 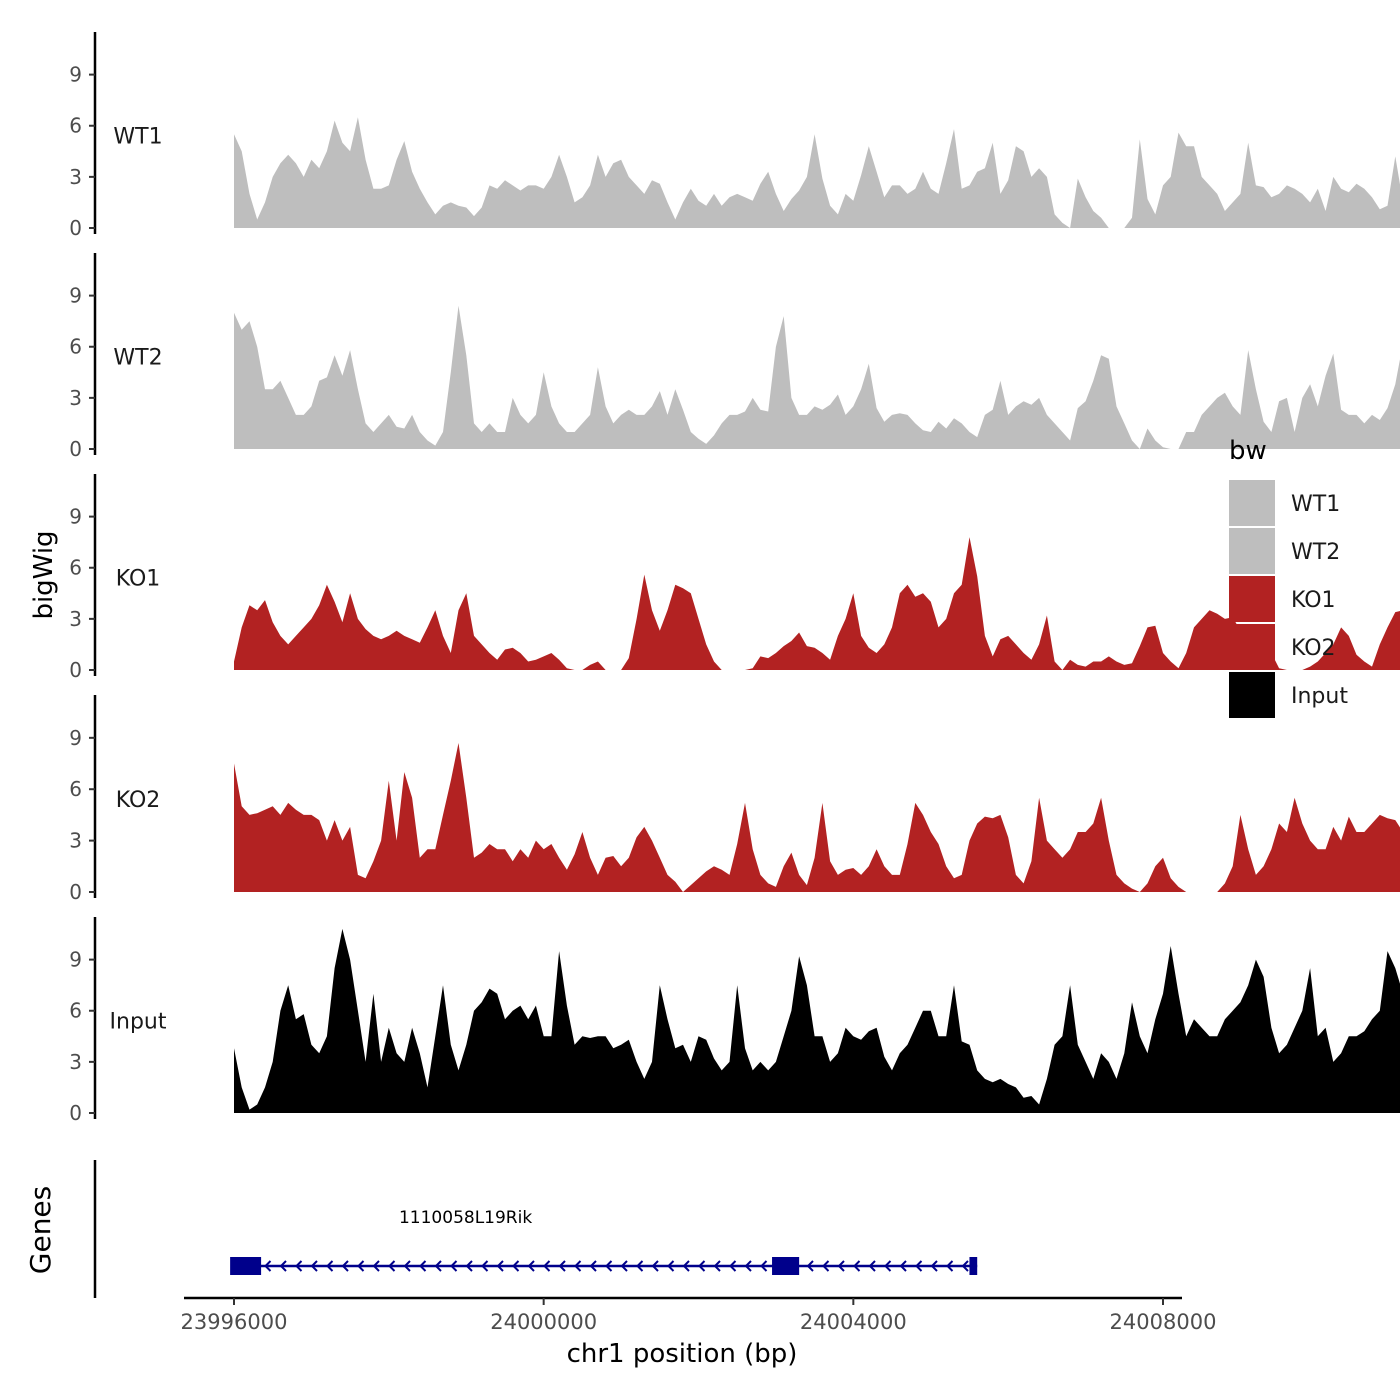 What do you see at coordinates (817, 172) in the screenshot?
I see `area-wt1` at bounding box center [817, 172].